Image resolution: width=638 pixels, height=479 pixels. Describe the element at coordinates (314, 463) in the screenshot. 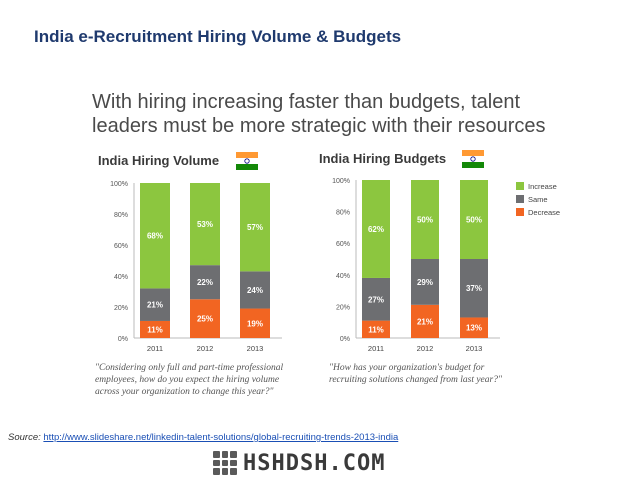

I see `brand-text: HSHDSH.COM` at that location.